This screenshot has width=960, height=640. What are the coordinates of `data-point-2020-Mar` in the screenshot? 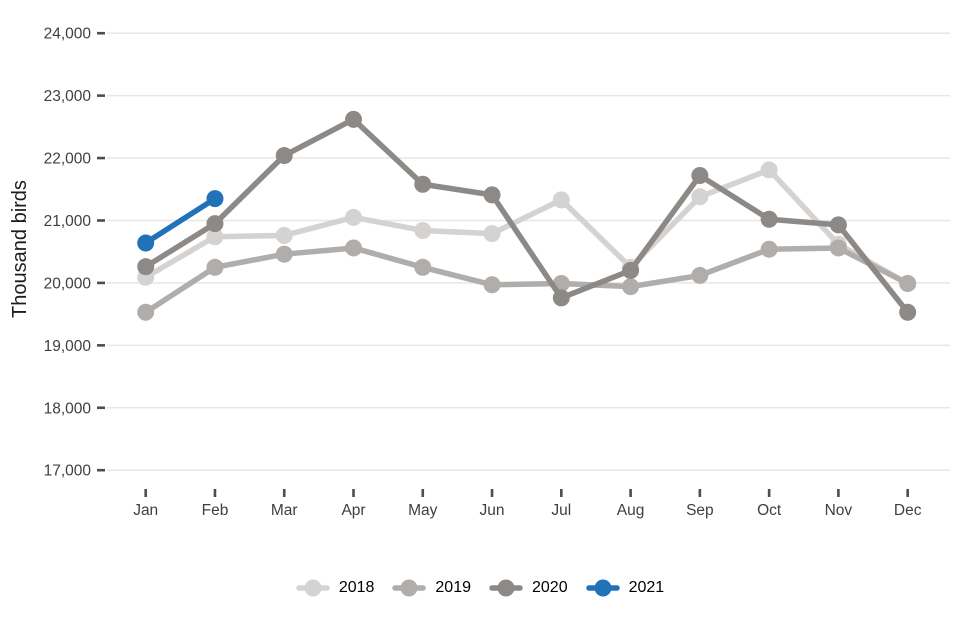 It's located at (284, 156).